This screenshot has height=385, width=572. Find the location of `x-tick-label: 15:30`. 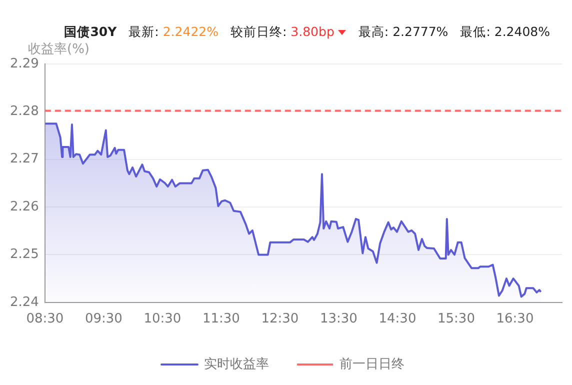

x-tick-label: 15:30 is located at coordinates (456, 319).